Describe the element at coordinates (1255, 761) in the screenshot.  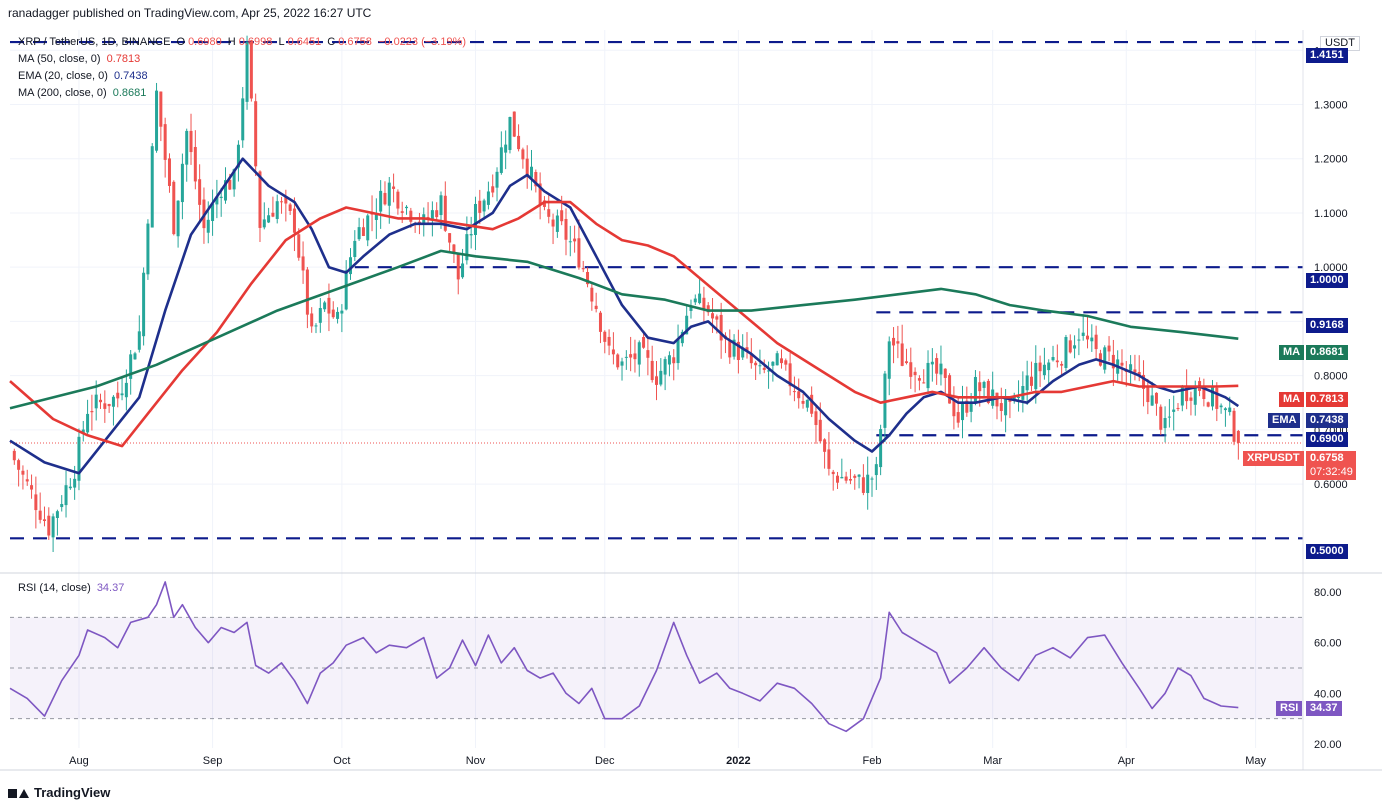
I see `time-tick-label: May` at that location.